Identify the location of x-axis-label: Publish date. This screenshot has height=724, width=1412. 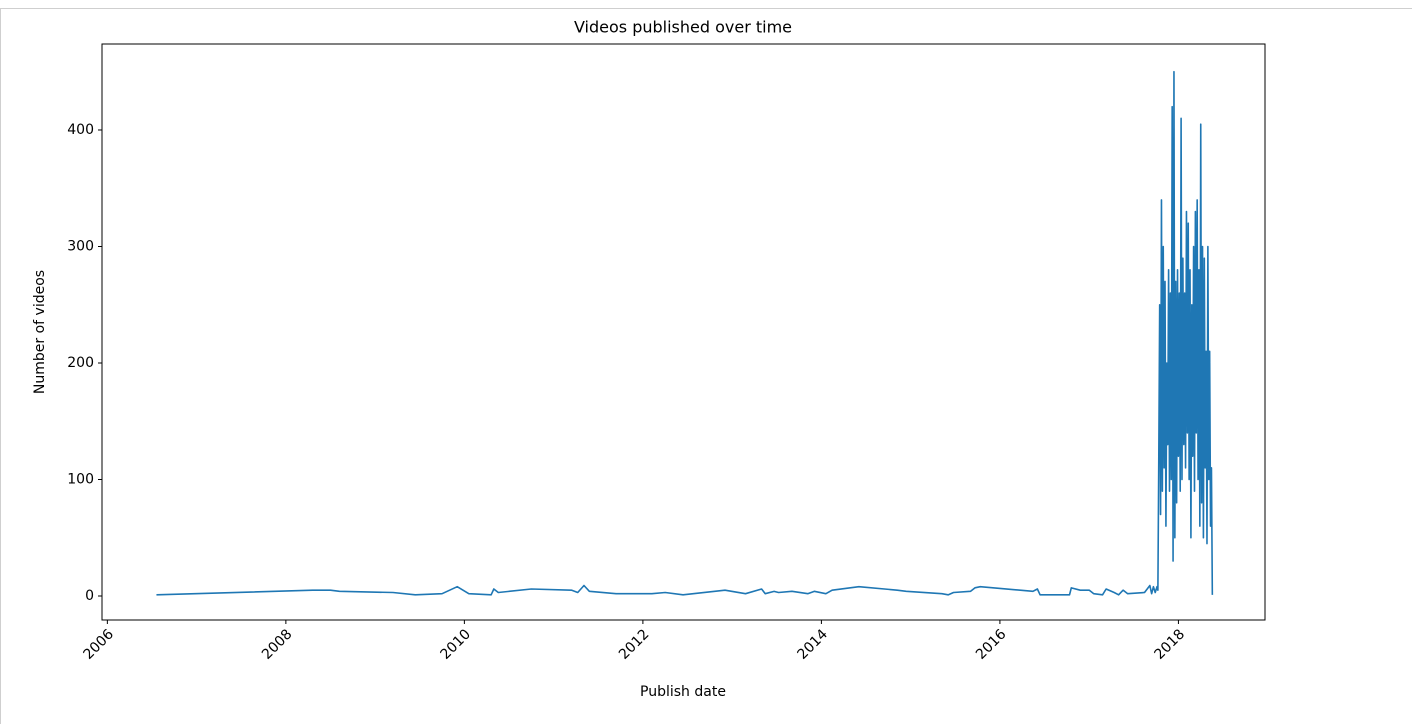
(683, 692).